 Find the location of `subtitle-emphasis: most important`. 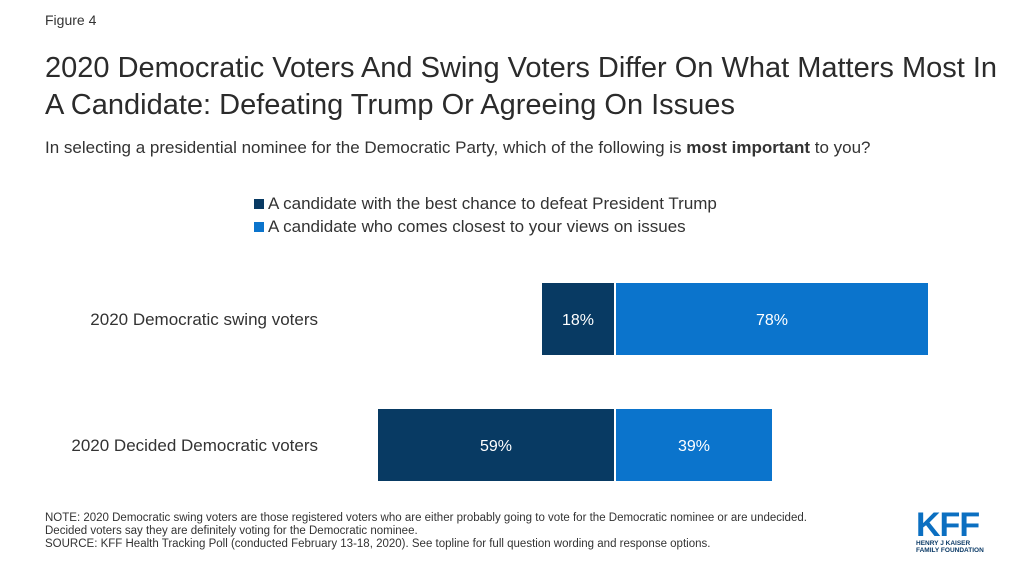

subtitle-emphasis: most important is located at coordinates (748, 147).